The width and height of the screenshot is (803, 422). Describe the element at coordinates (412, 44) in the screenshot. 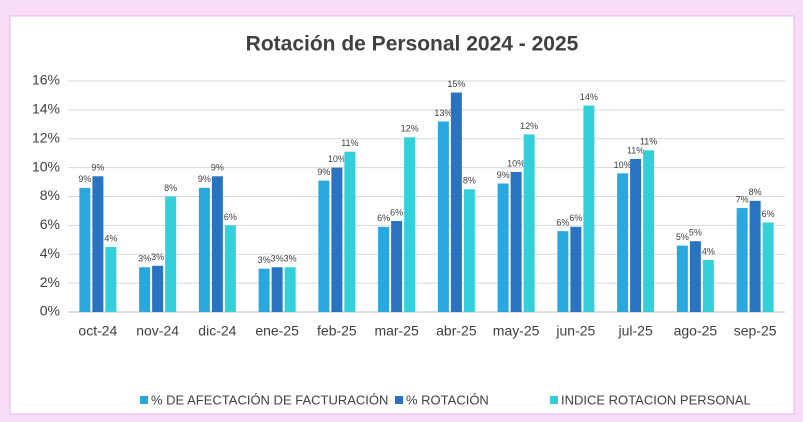

I see `chart-title: Rotación de Personal 2024 - 2025` at that location.